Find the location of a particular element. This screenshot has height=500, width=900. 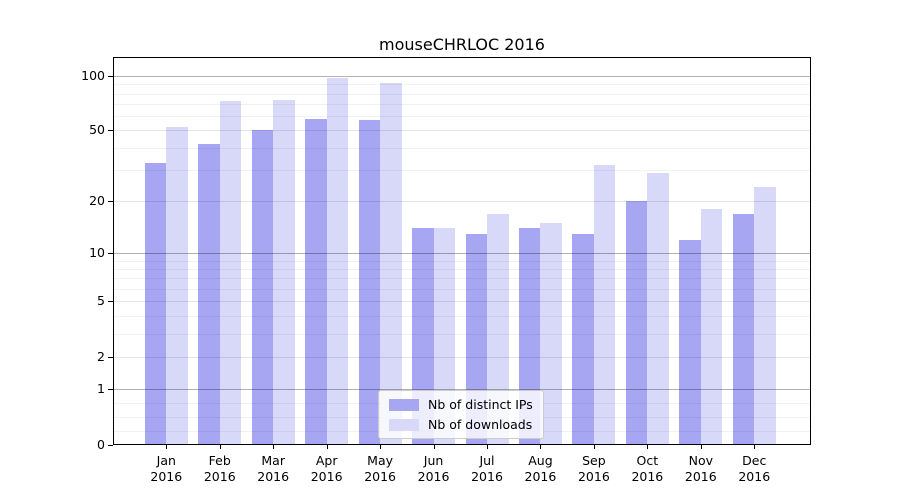

x-tick-jan is located at coordinates (167, 446).